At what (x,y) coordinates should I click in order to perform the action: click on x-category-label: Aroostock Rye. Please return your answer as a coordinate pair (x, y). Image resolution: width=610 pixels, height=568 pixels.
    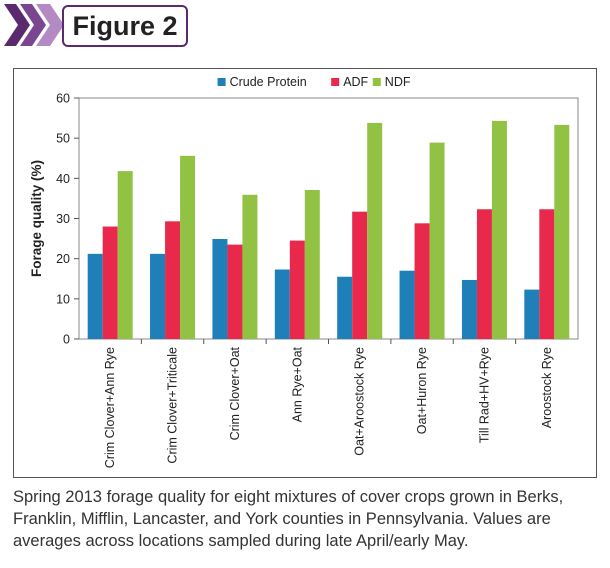
    Looking at the image, I should click on (547, 387).